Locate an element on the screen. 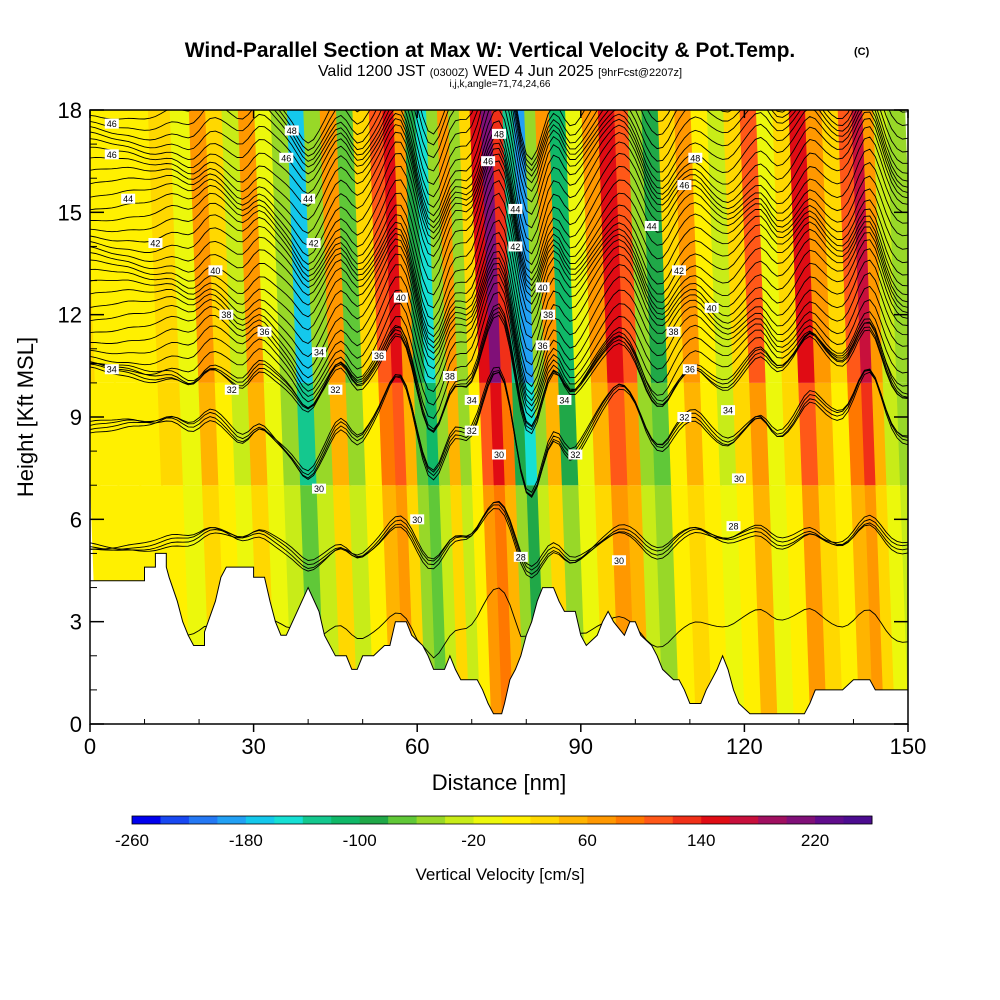 The height and width of the screenshot is (1000, 1000). y-tick-label: 15 is located at coordinates (70, 212).